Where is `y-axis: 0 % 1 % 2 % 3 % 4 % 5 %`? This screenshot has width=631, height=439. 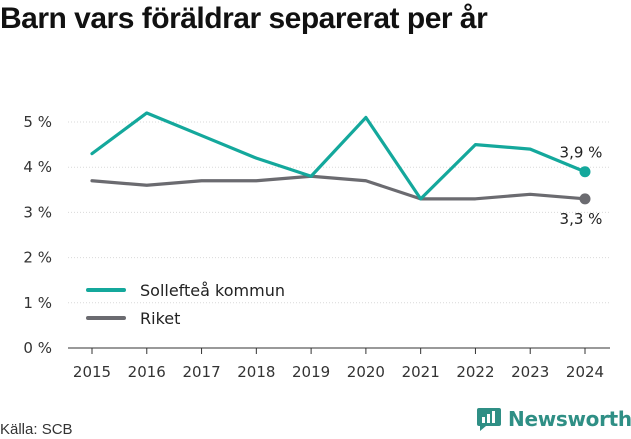
y-axis: 0 % 1 % 2 % 3 % 4 % 5 % is located at coordinates (37, 235).